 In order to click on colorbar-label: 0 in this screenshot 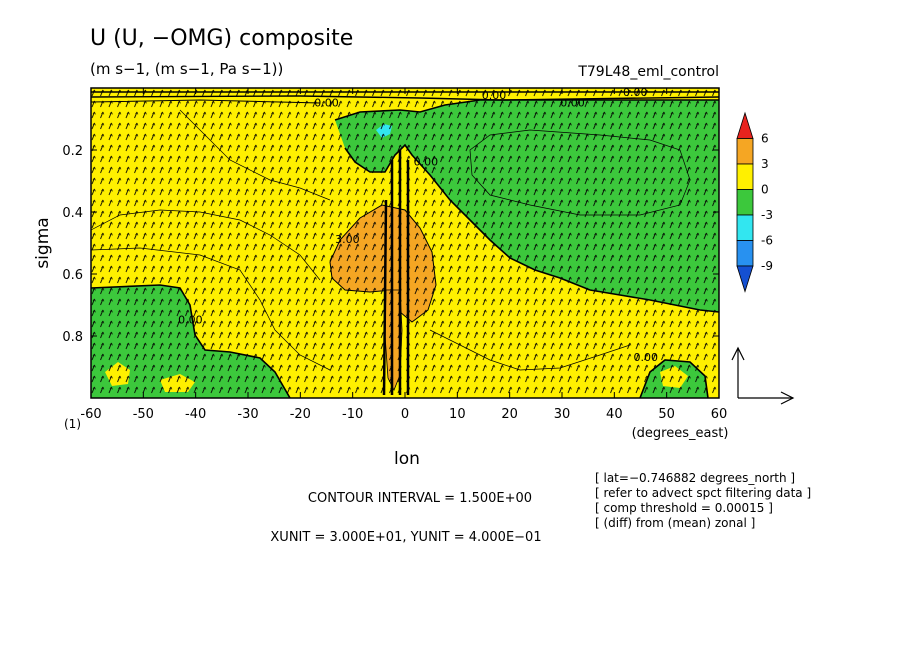, I will do `click(765, 190)`.